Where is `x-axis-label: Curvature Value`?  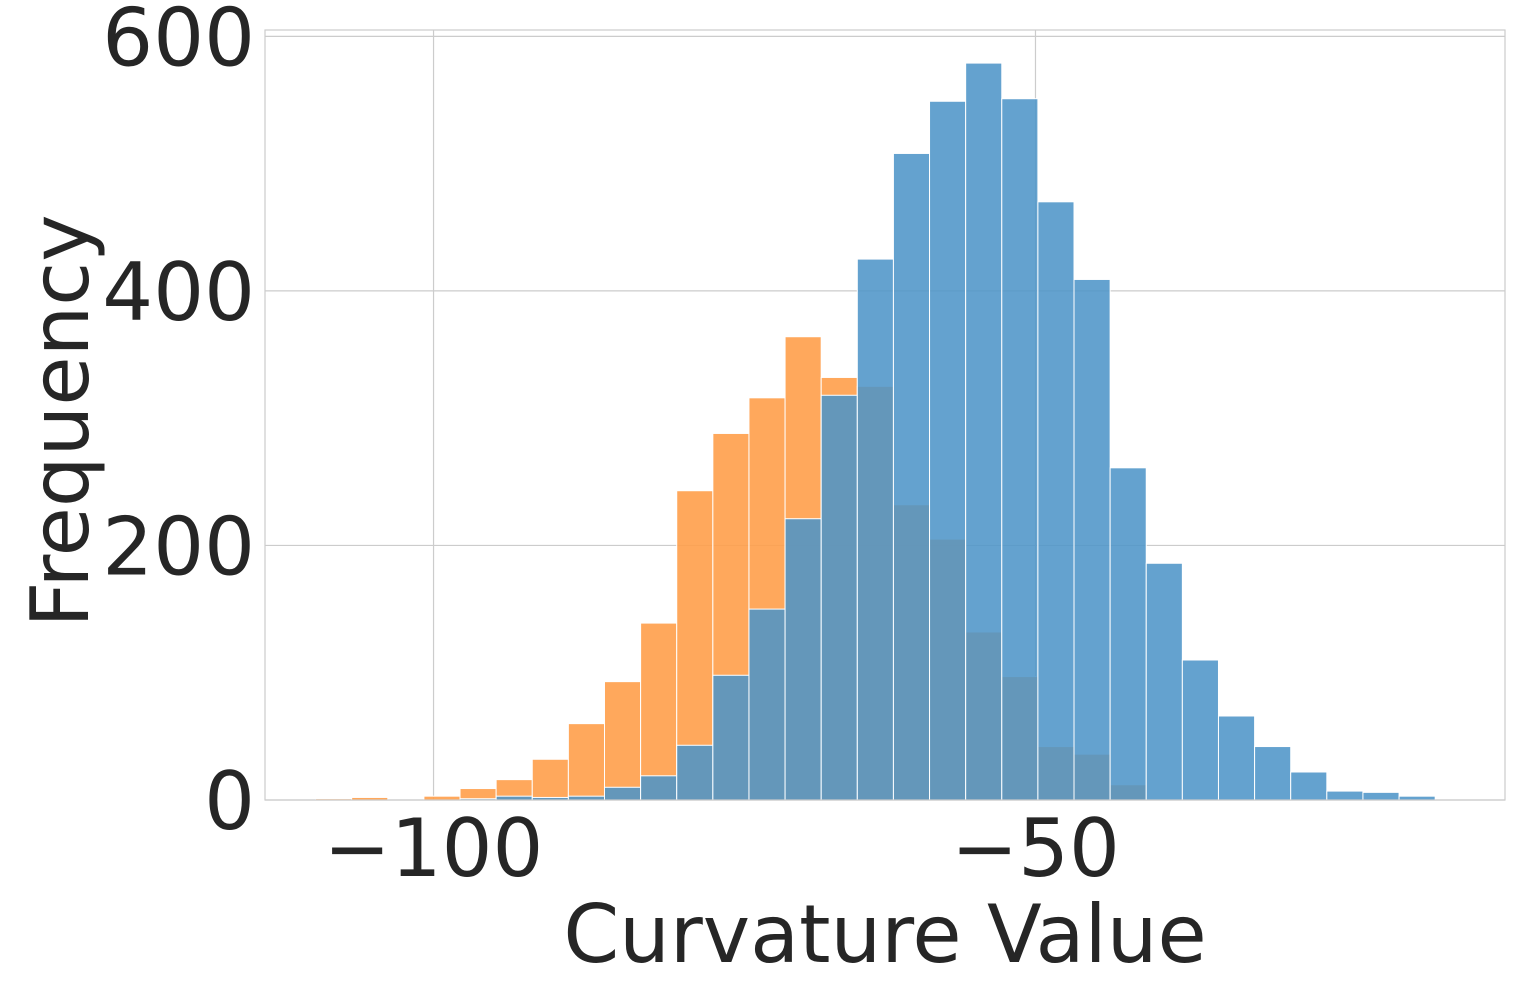 x-axis-label: Curvature Value is located at coordinates (884, 934).